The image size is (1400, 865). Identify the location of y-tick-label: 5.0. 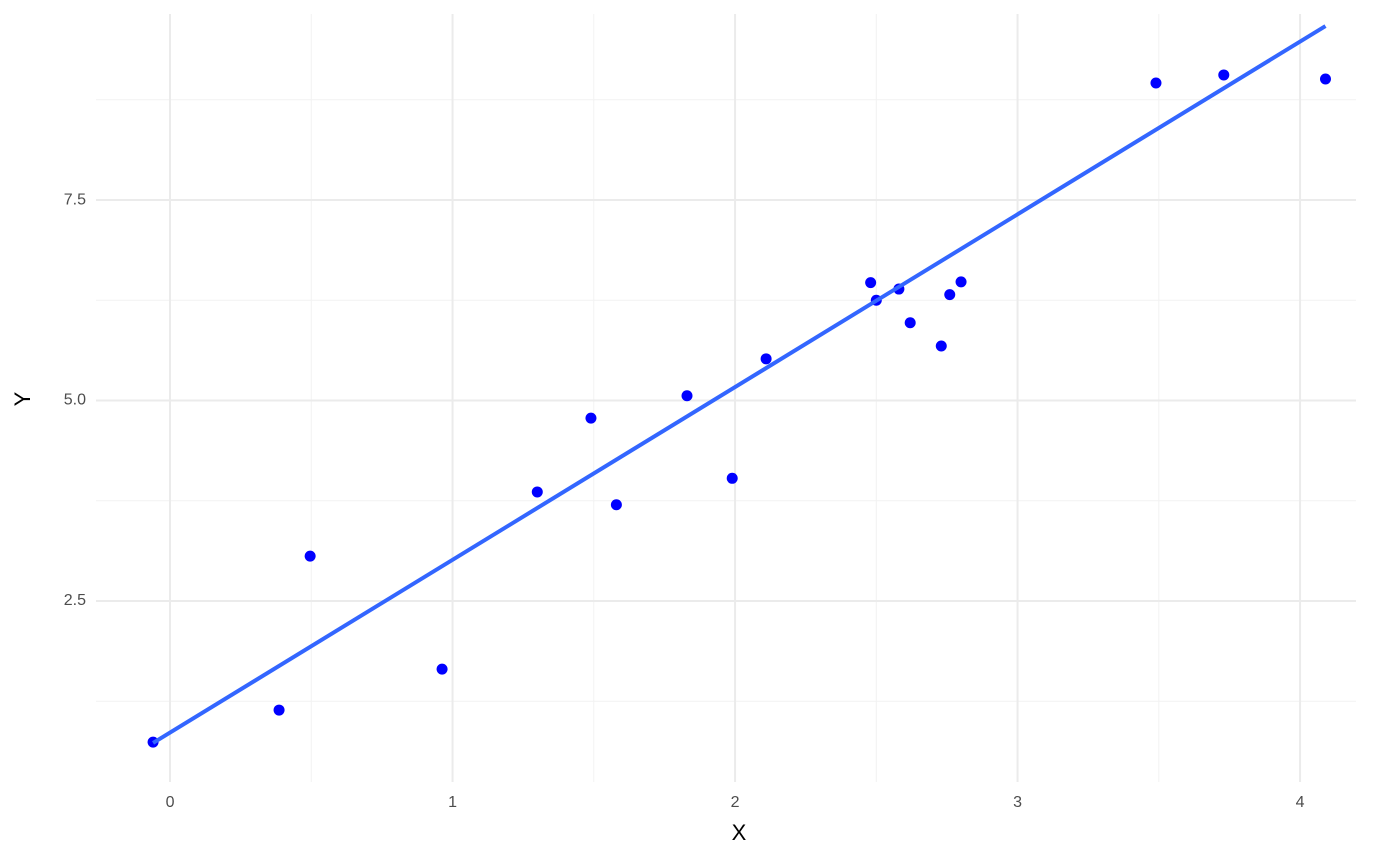
(75, 400).